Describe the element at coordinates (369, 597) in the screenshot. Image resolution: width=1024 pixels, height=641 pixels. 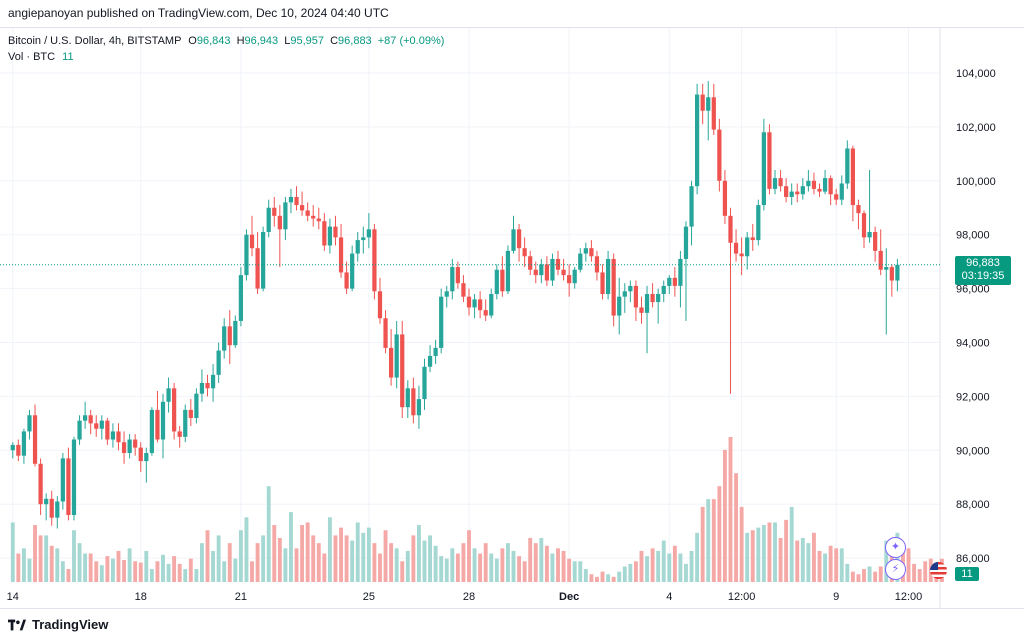
I see `time-tick-label: 25` at that location.